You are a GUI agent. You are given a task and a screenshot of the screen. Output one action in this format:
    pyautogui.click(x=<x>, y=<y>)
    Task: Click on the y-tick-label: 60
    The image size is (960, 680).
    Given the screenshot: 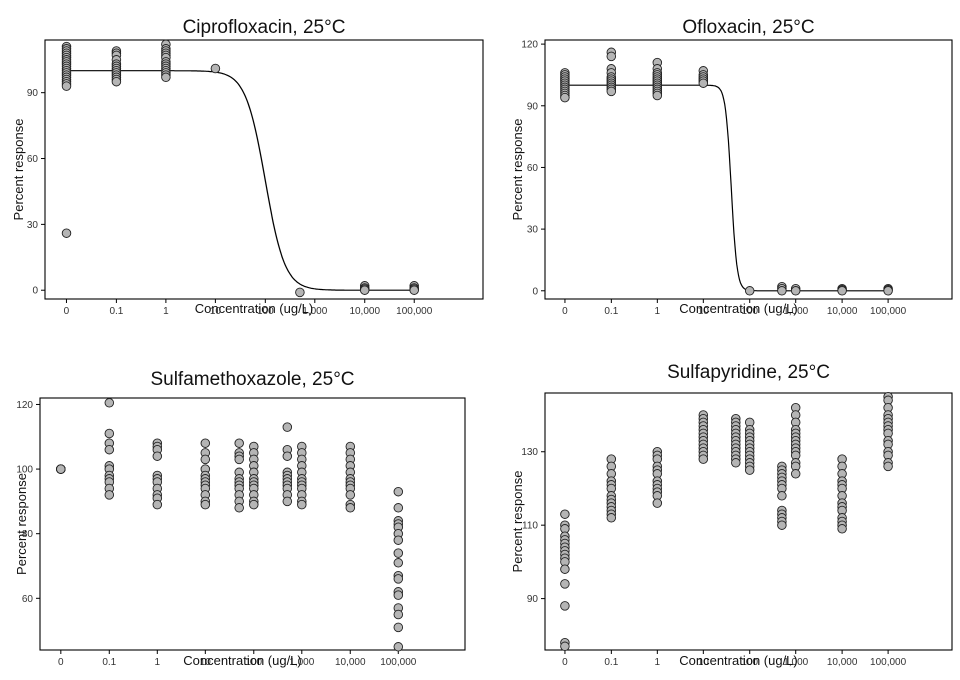 What is the action you would take?
    pyautogui.click(x=28, y=599)
    